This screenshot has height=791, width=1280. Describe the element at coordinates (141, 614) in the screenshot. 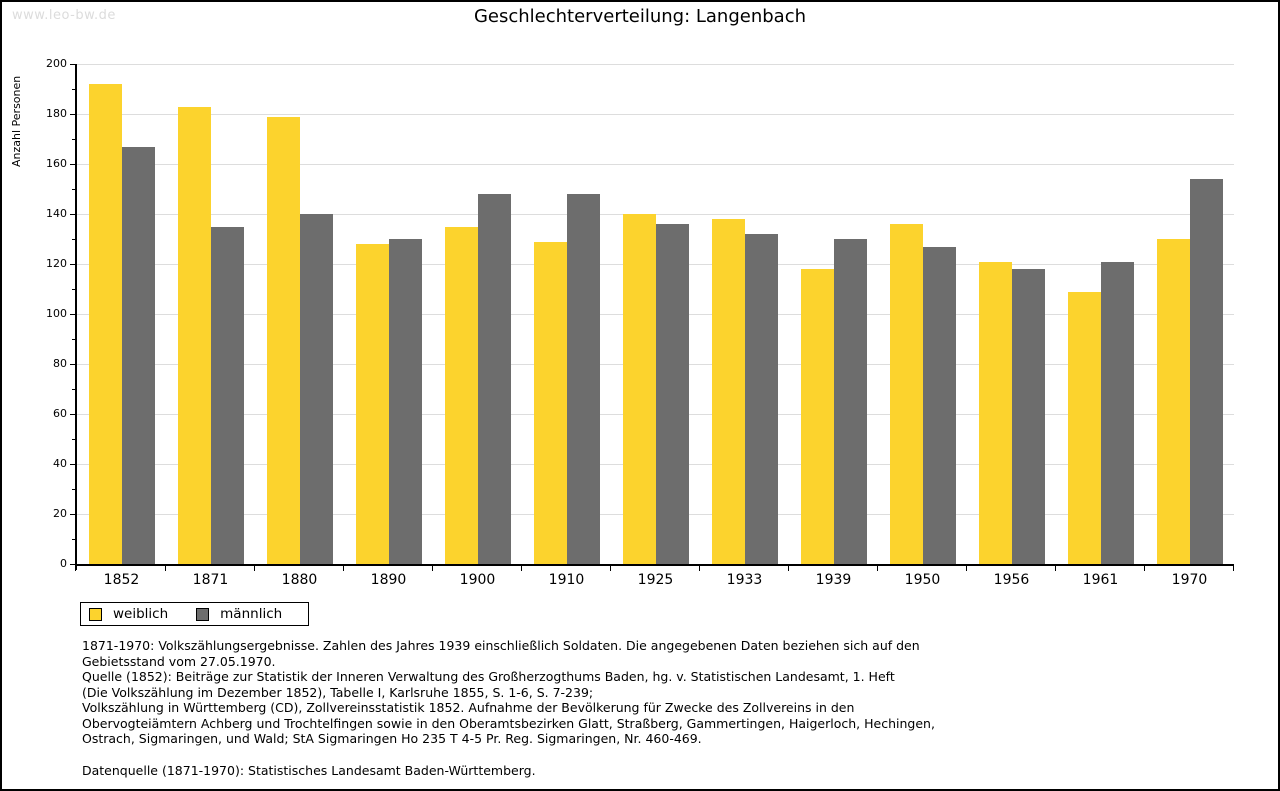

I see `legend-label-weiblich: weiblich` at that location.